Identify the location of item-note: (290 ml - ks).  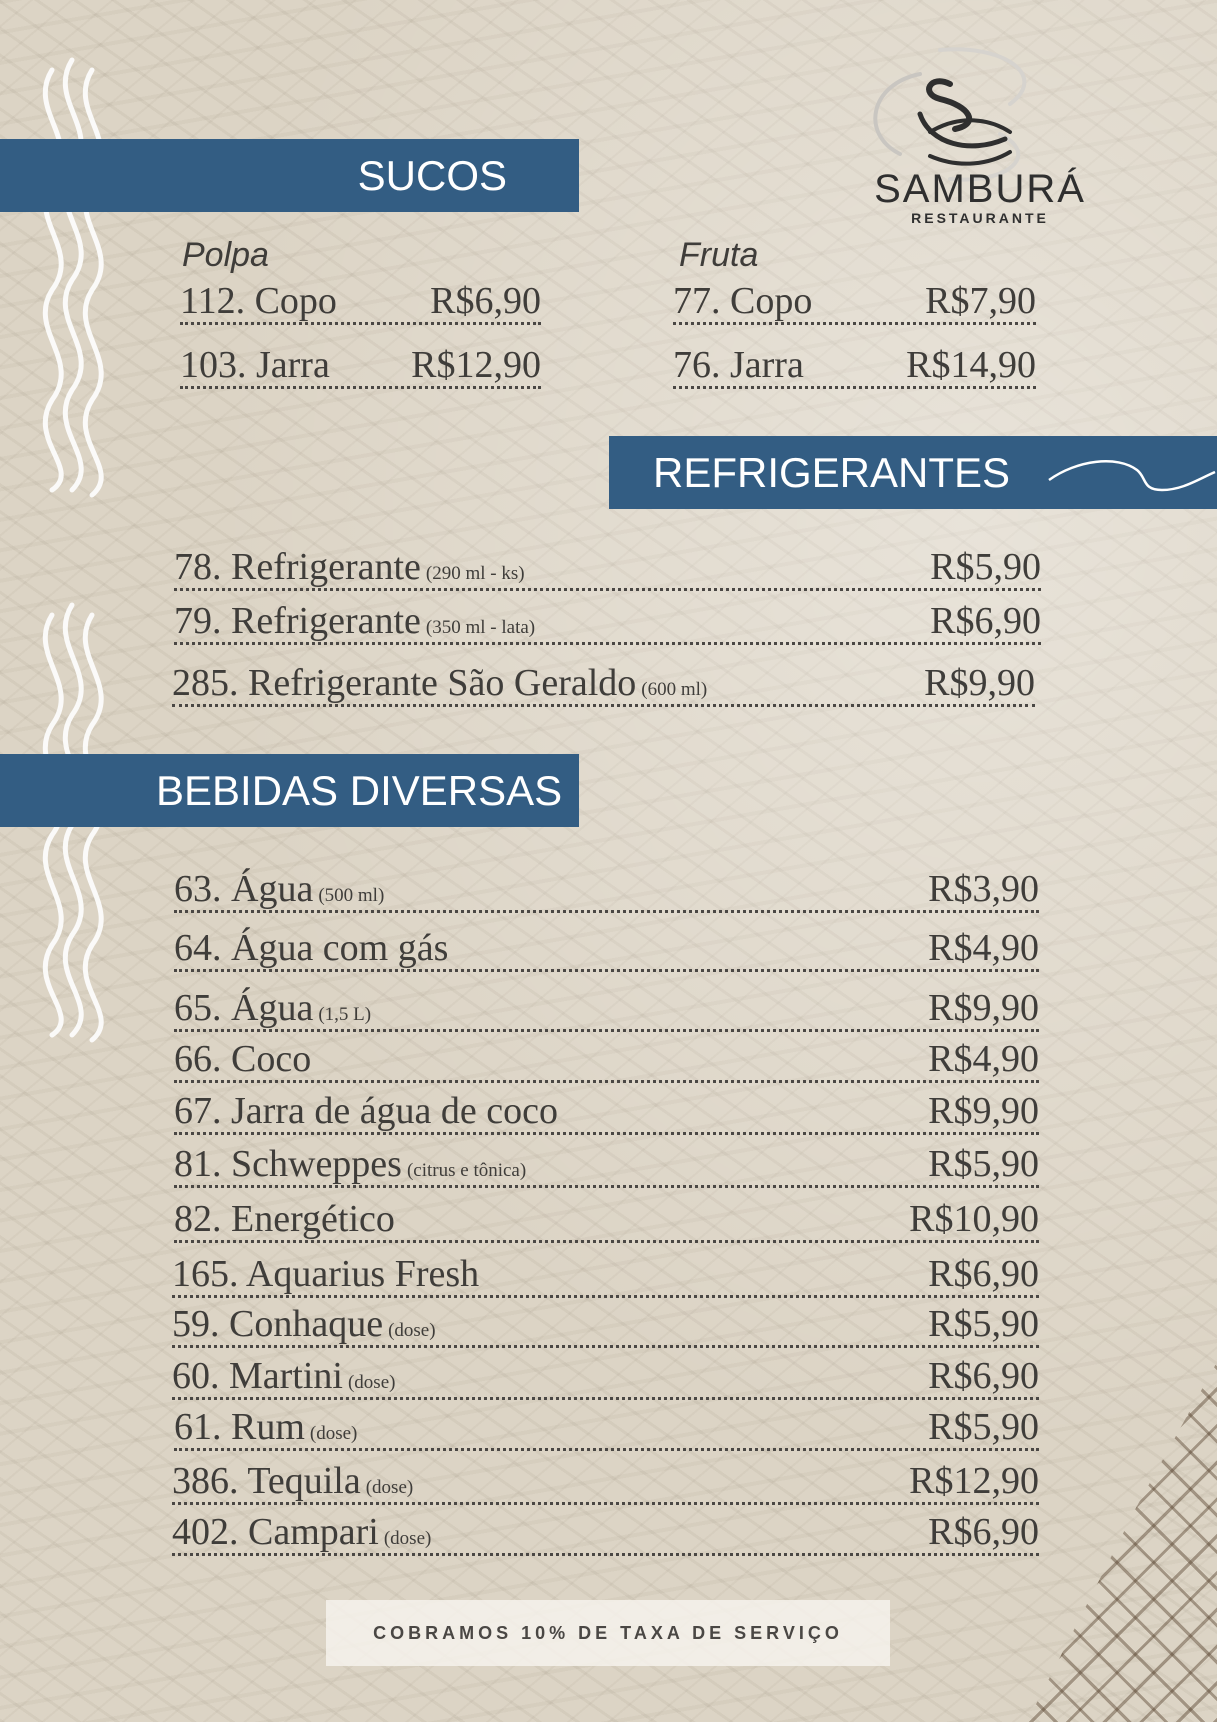
(475, 573).